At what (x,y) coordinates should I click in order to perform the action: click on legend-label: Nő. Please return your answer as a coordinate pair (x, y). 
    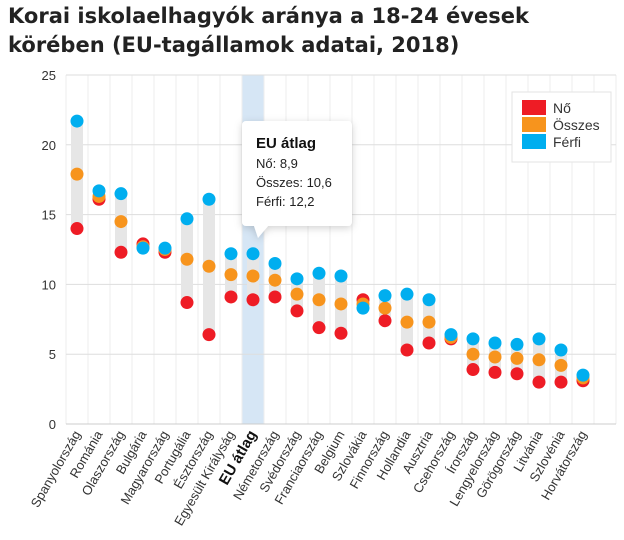
    Looking at the image, I should click on (562, 108).